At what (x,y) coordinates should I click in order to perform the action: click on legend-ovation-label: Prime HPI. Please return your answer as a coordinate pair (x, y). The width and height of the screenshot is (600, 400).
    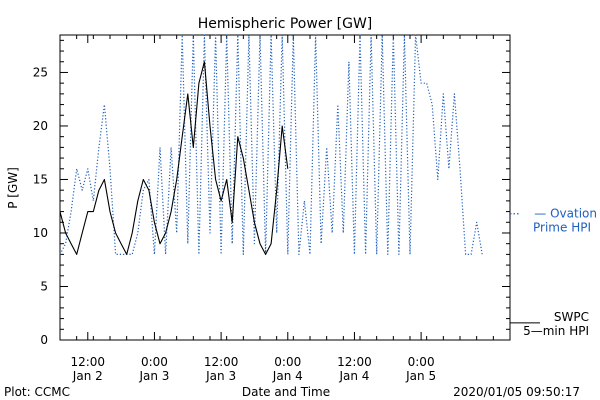
    Looking at the image, I should click on (562, 228).